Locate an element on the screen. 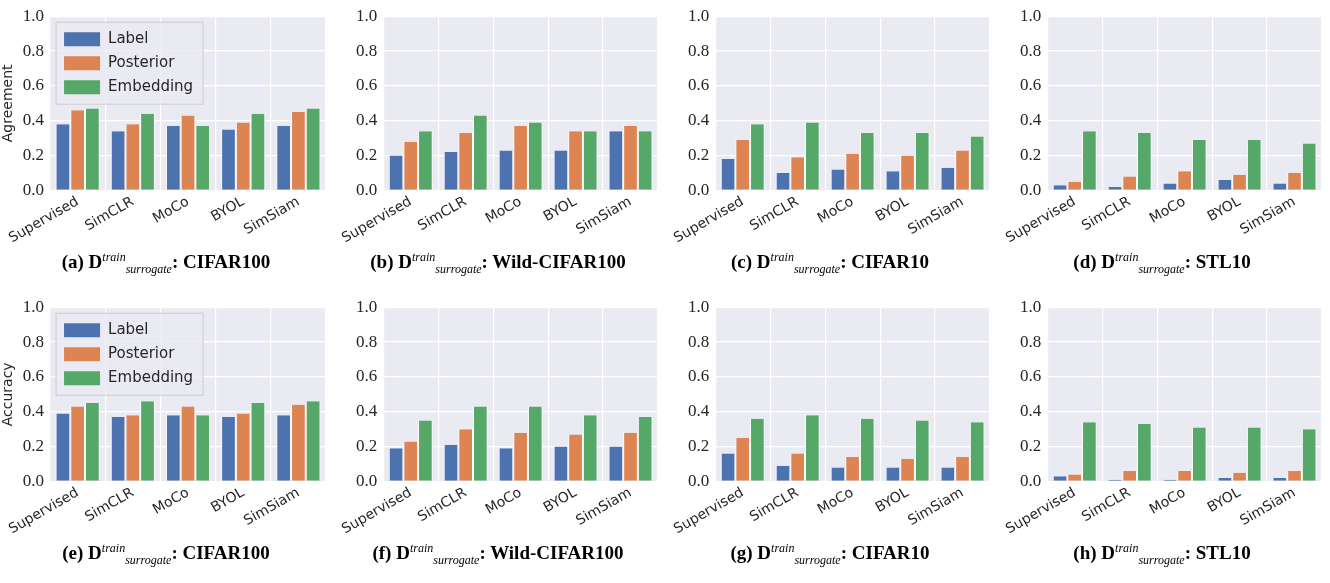 This screenshot has height=583, width=1330. text: (a) D$^{train}$$_{surrogate}$: CIFAR100 is located at coordinates (166, 264).